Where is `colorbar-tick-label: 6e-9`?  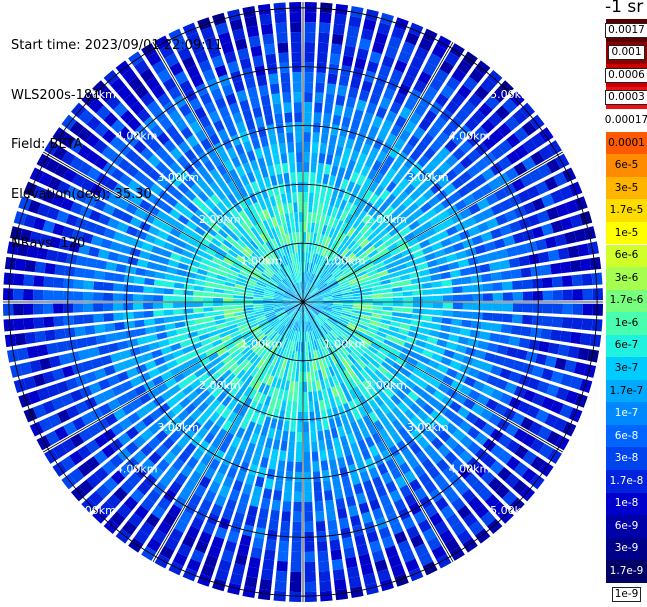 colorbar-tick-label: 6e-9 is located at coordinates (626, 525).